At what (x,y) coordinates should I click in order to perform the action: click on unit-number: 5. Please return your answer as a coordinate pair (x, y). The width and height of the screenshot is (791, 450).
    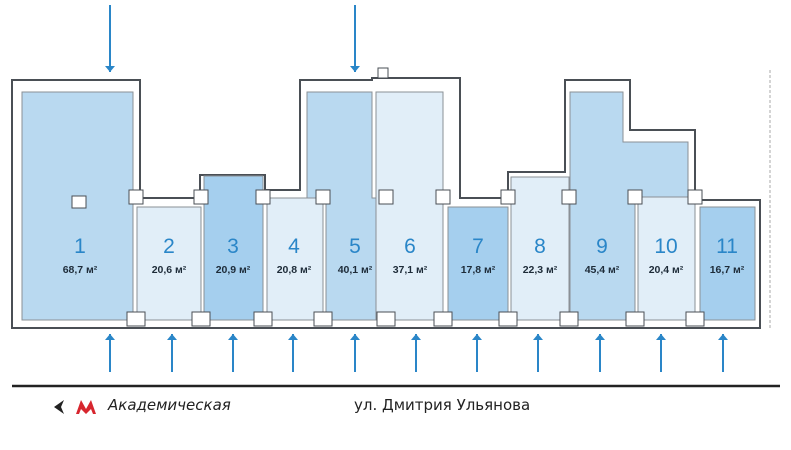
    Looking at the image, I should click on (355, 246).